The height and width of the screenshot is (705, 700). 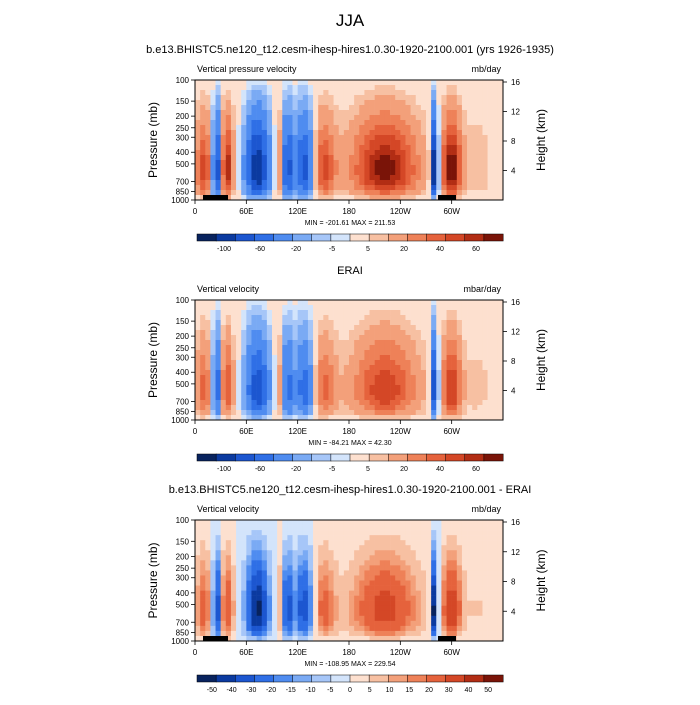 What do you see at coordinates (440, 249) in the screenshot?
I see `colorbar-label: 40` at bounding box center [440, 249].